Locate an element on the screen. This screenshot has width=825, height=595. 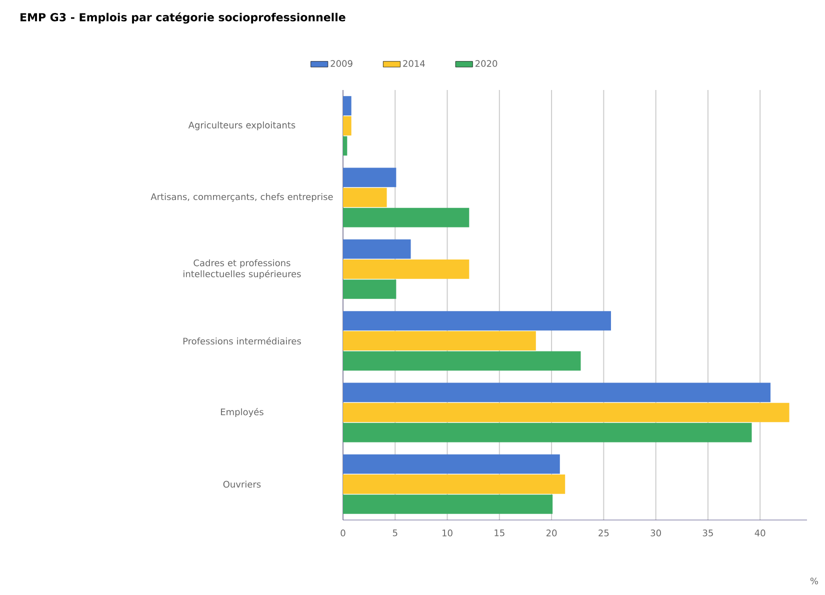
x-tick-label: 35 is located at coordinates (707, 533).